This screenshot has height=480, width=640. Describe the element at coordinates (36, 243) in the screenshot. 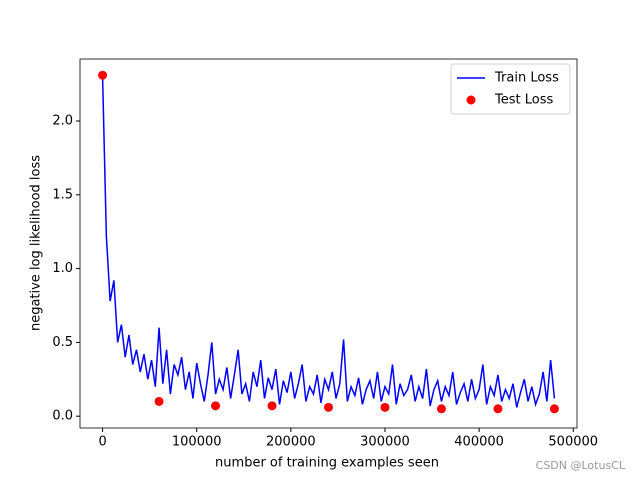

I see `y-axis-label: negative log likelihood loss` at that location.